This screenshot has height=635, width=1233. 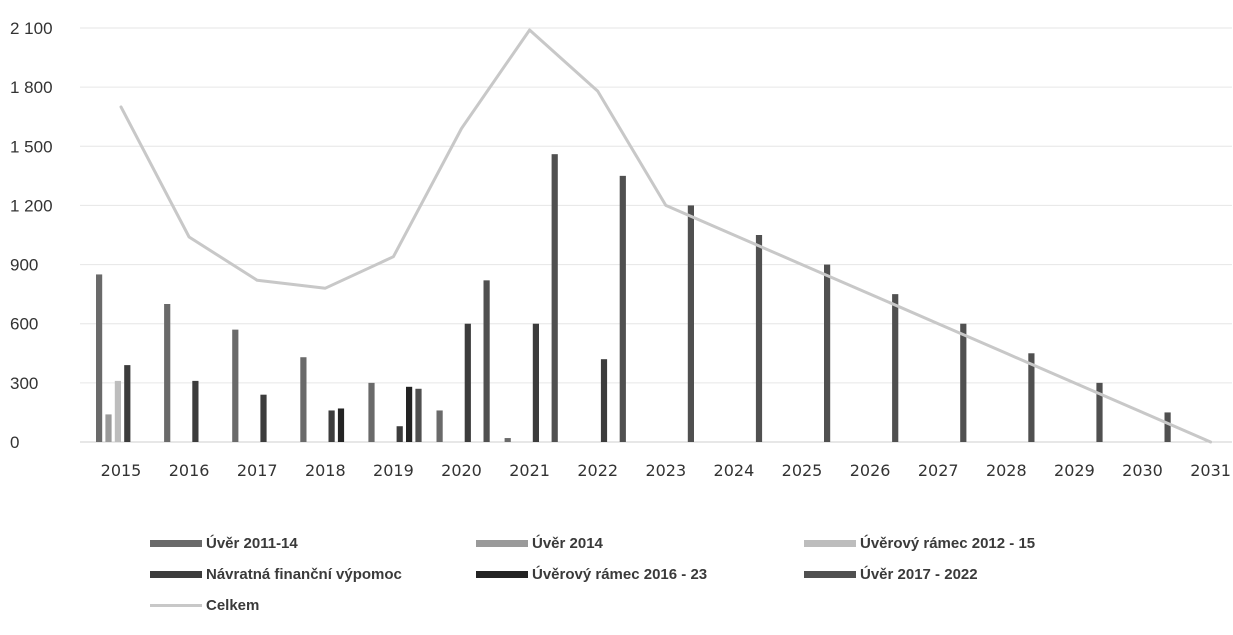 What do you see at coordinates (31, 205) in the screenshot?
I see `y-tick-label: 1 200` at bounding box center [31, 205].